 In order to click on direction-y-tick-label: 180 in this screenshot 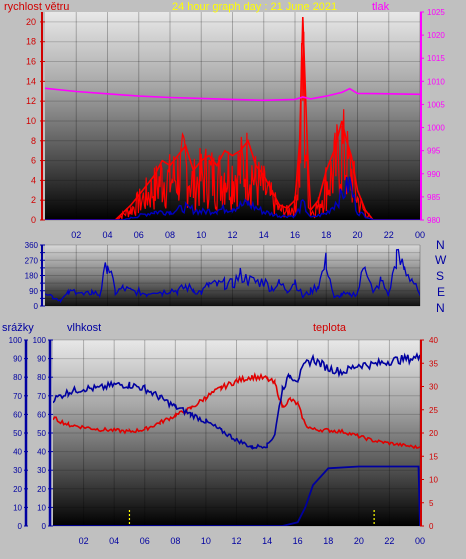, I will do `click(32, 276)`.